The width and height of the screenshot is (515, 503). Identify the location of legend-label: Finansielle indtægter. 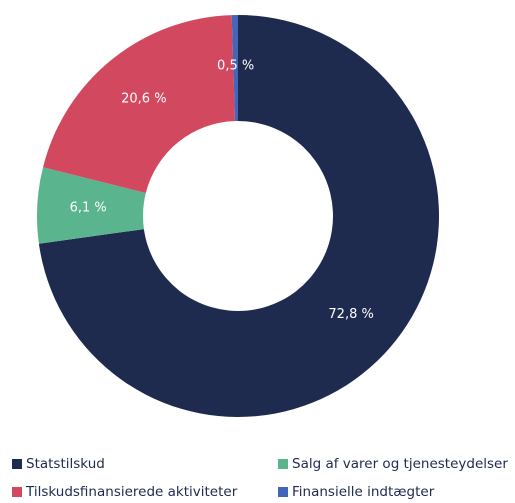
(363, 492).